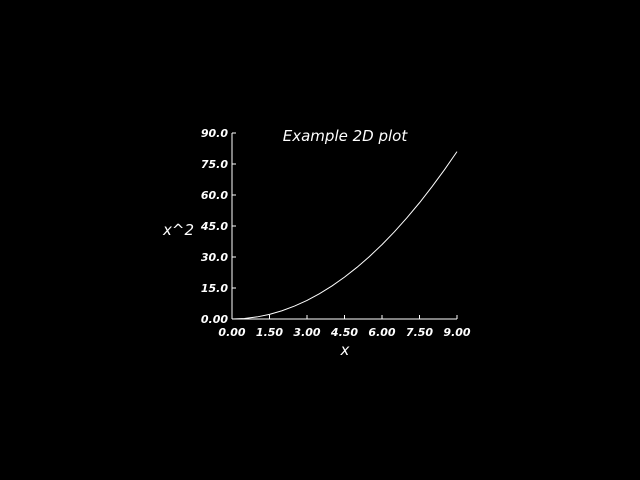 This screenshot has width=640, height=480. I want to click on x-ticks: 0.00 1.50 3.00 4.50 6.00 7.50 9.00, so click(344, 327).